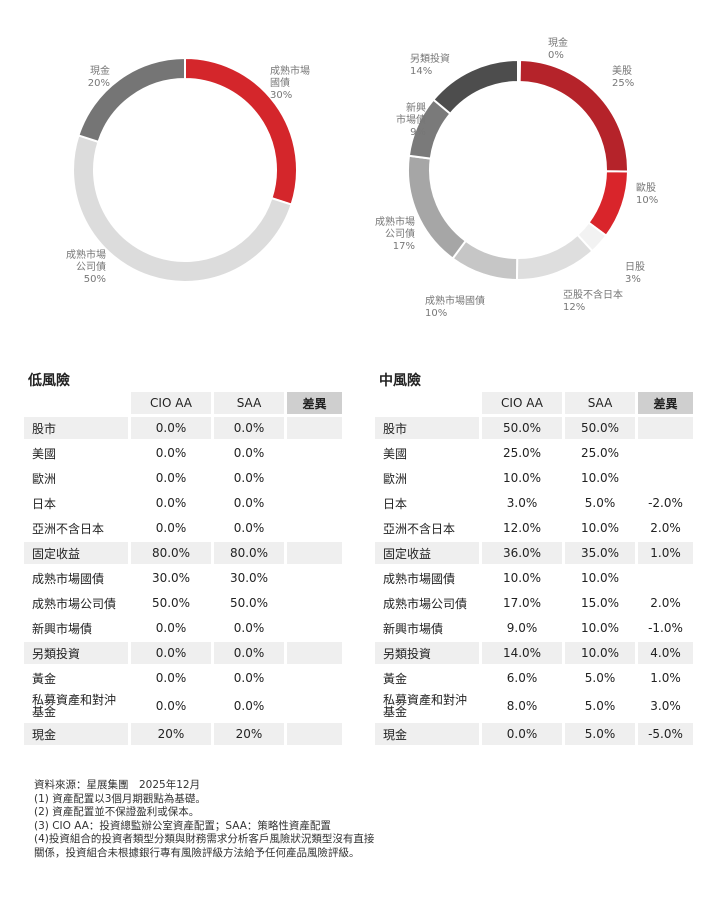 The width and height of the screenshot is (709, 903). Describe the element at coordinates (558, 43) in the screenshot. I see `slice-name: 現金` at that location.